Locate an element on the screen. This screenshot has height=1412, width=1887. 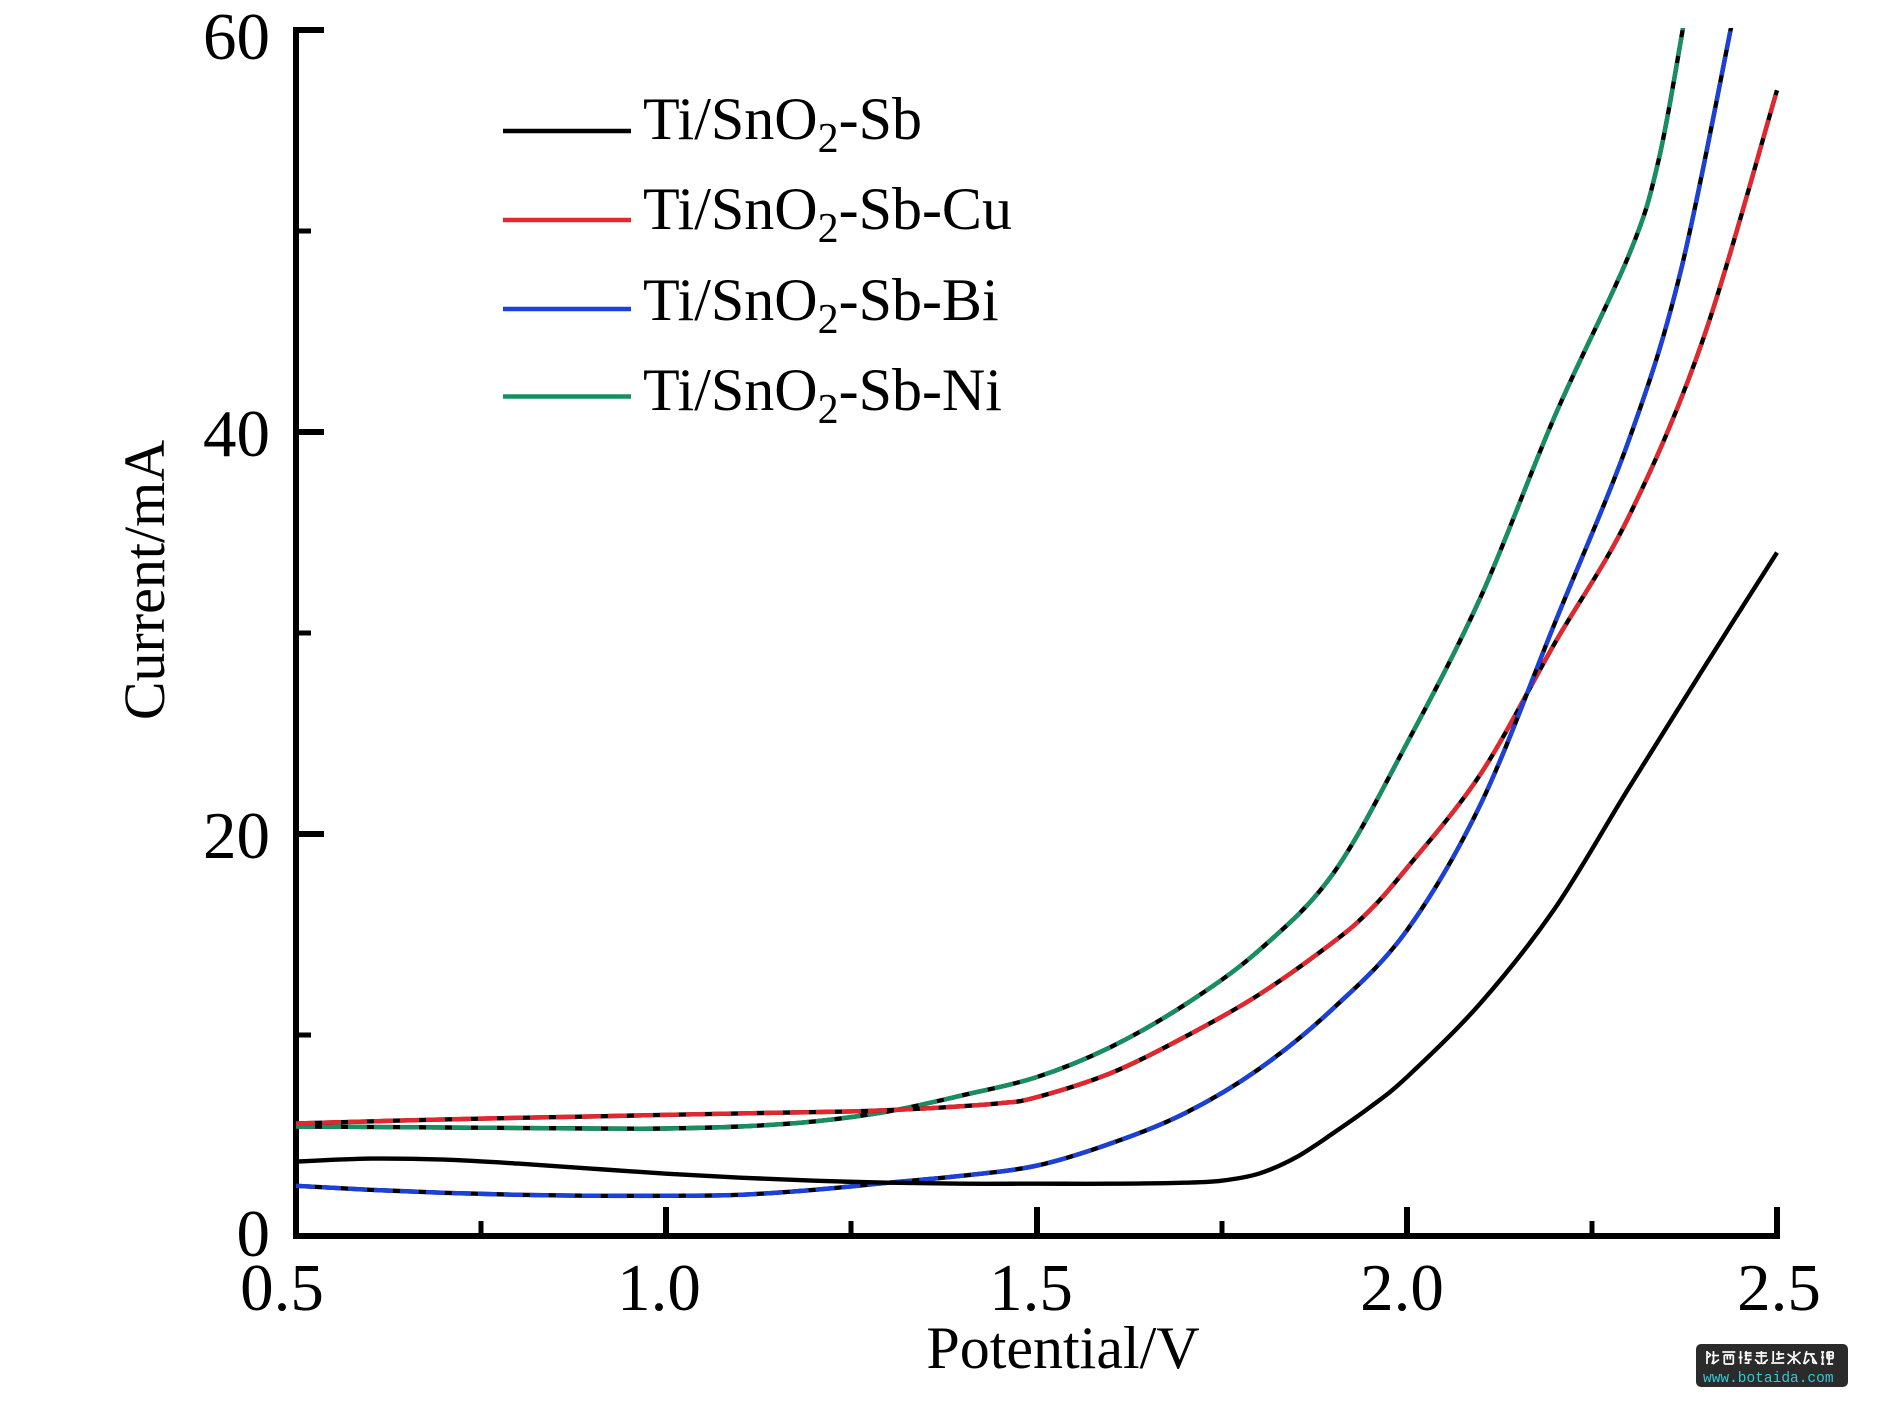
svg-text: Ti/SnO2-Sb-Bi is located at coordinates (821, 305).